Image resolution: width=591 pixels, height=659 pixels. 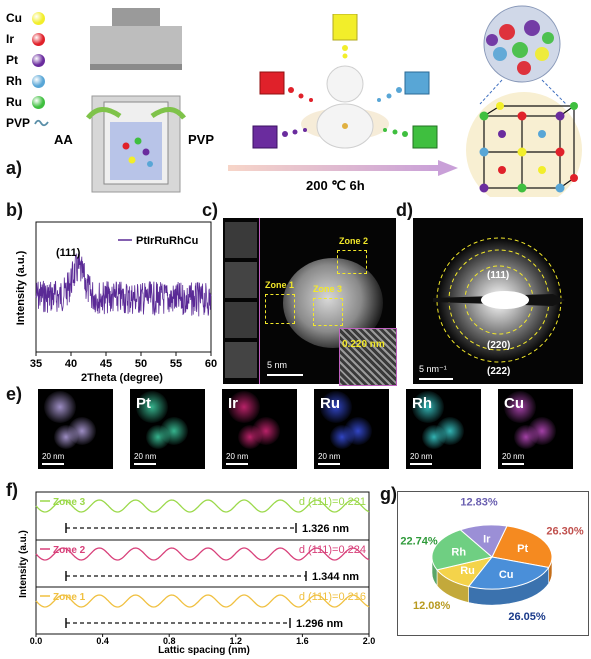 I want to click on measurement-length: 1.326 nm, so click(x=325, y=529).